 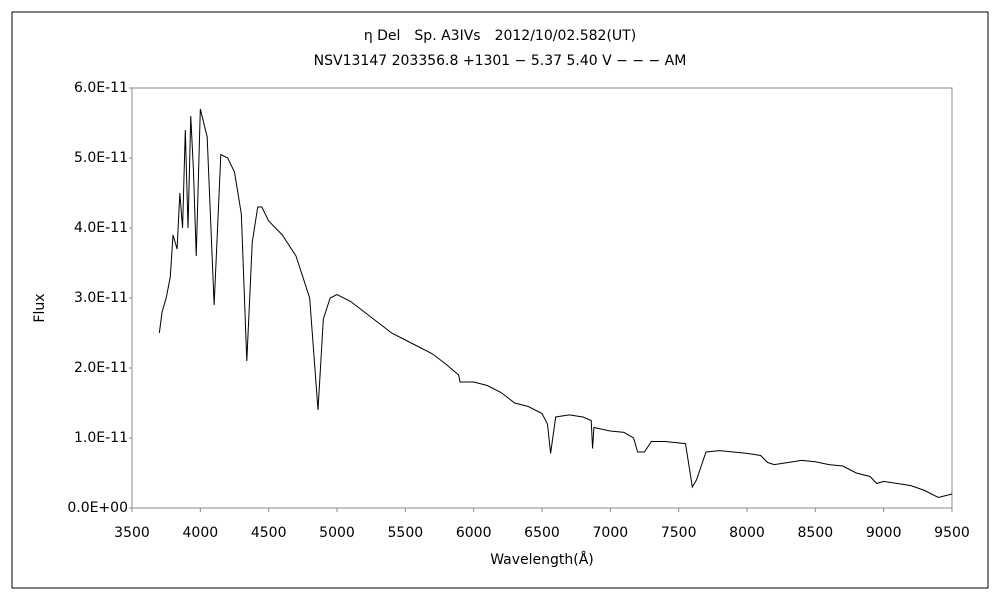 I want to click on x-tick-label: 7000, so click(x=611, y=533).